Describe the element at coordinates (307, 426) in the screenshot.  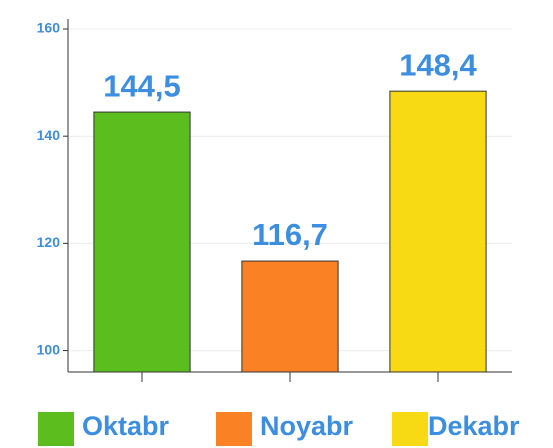
I see `legend-label: Noyabr` at that location.